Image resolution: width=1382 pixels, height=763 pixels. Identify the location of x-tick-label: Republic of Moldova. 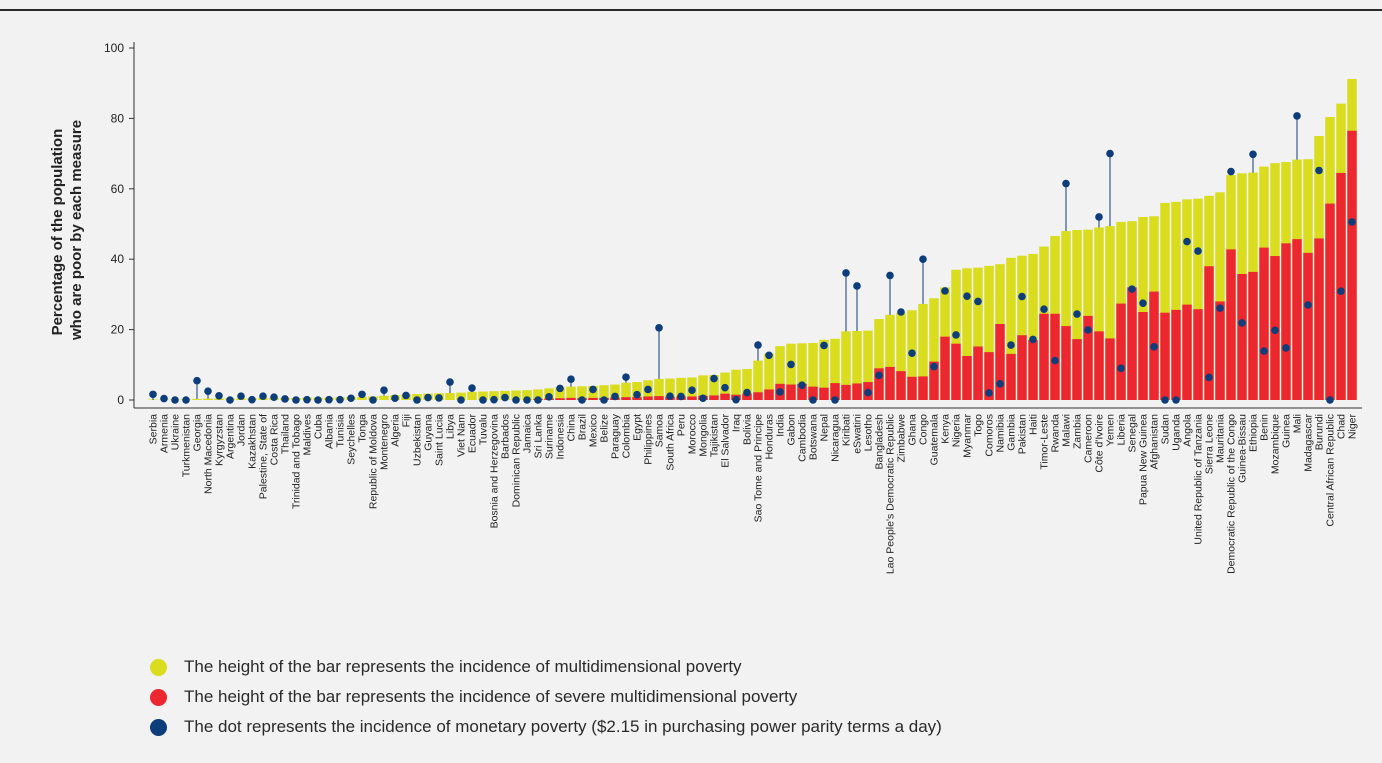
(374, 461).